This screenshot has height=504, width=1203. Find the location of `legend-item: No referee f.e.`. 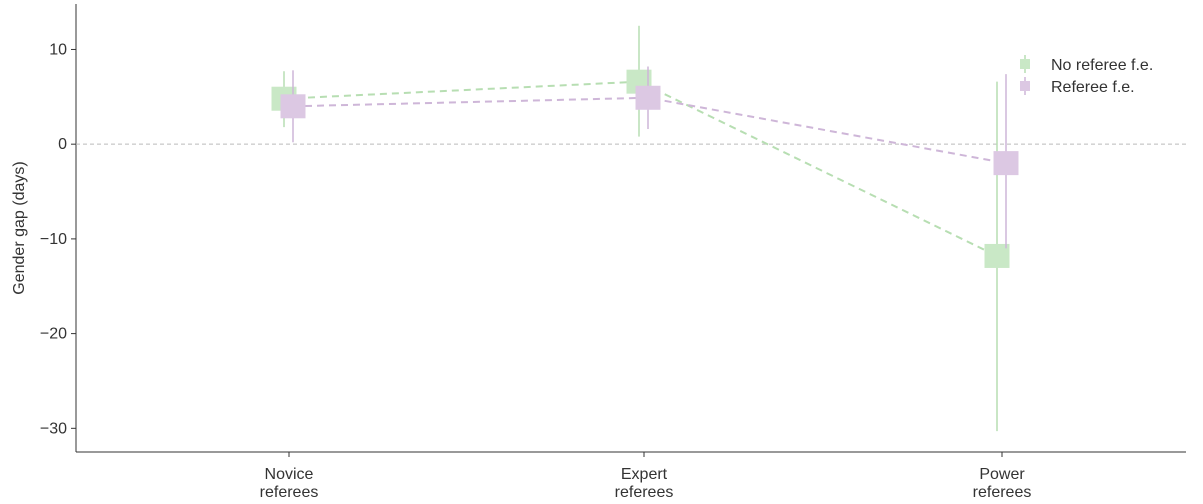

legend-item: No referee f.e. is located at coordinates (1086, 64).